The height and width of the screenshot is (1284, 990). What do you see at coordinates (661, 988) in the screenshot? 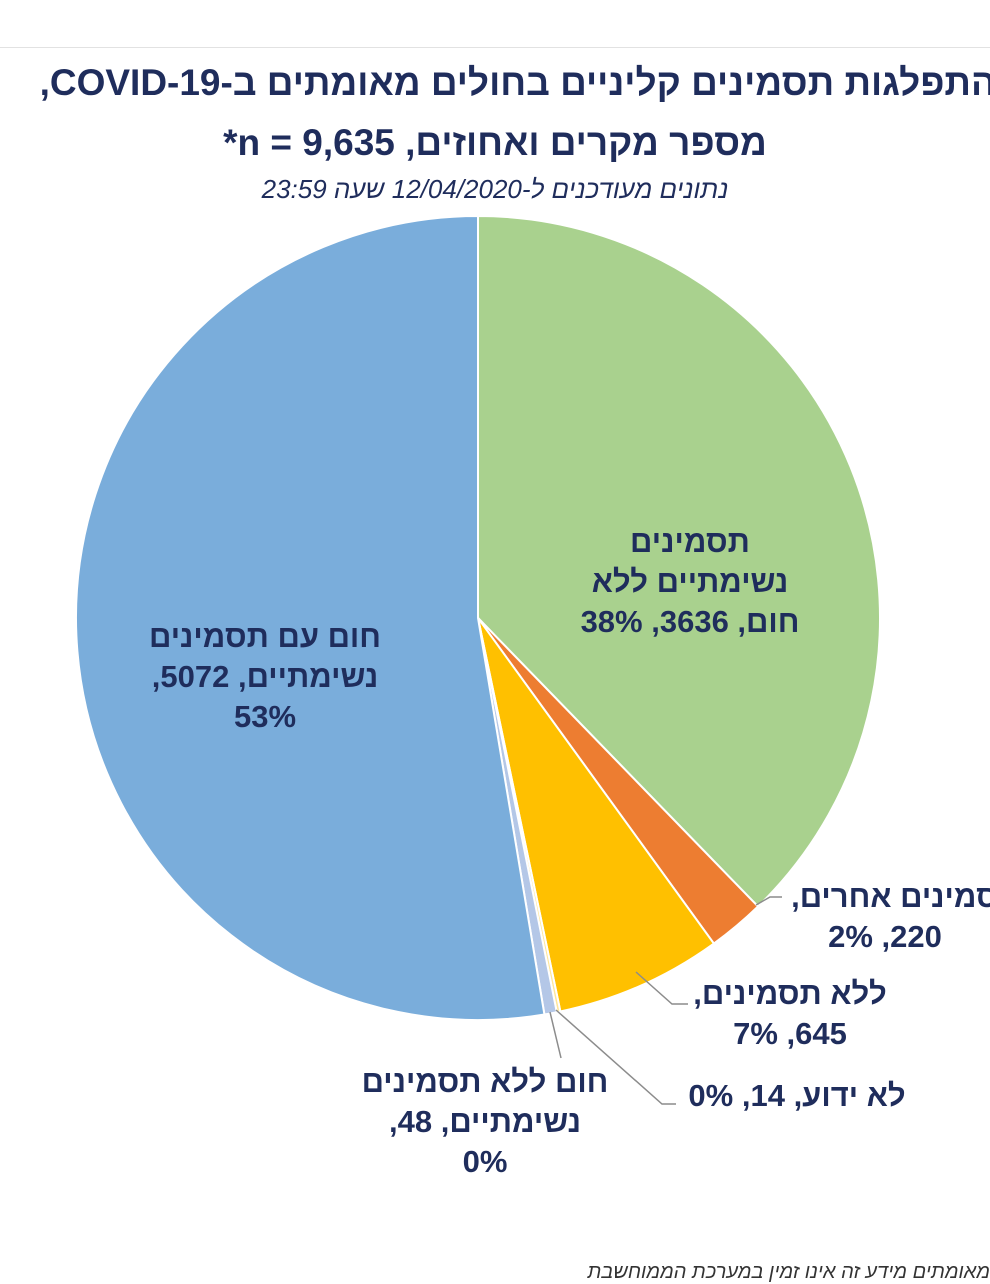
I see `leader-no-symptoms` at bounding box center [661, 988].